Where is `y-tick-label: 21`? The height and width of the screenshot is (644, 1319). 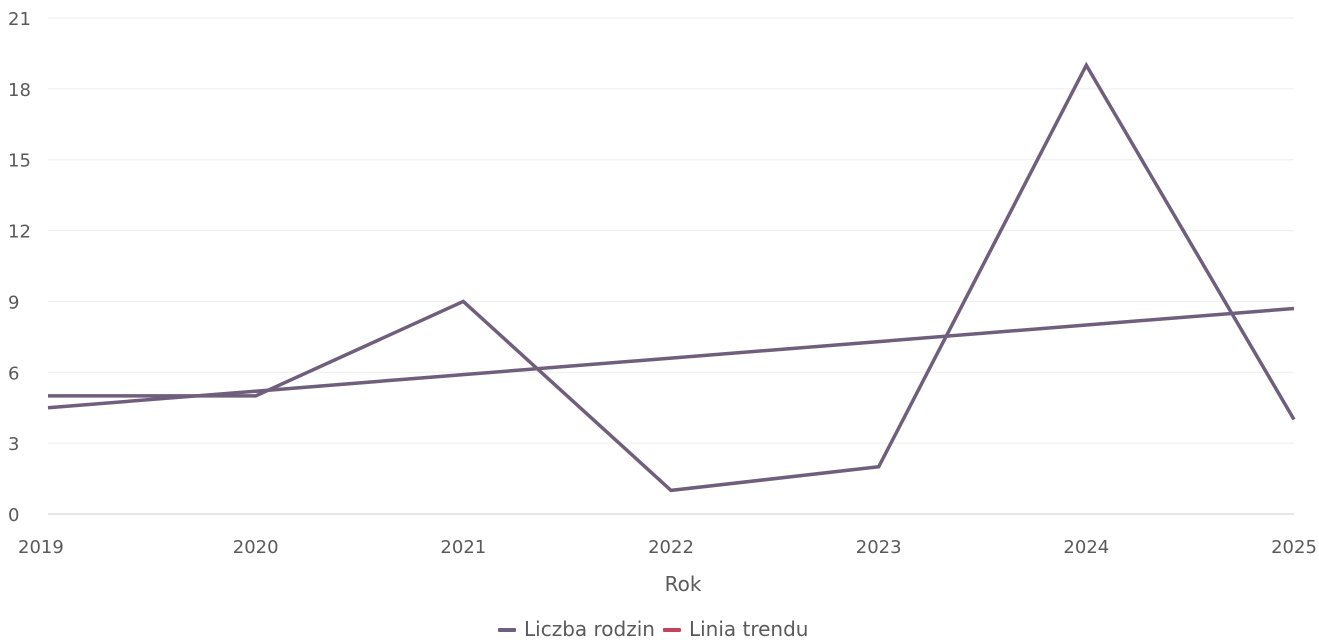
y-tick-label: 21 is located at coordinates (19, 19).